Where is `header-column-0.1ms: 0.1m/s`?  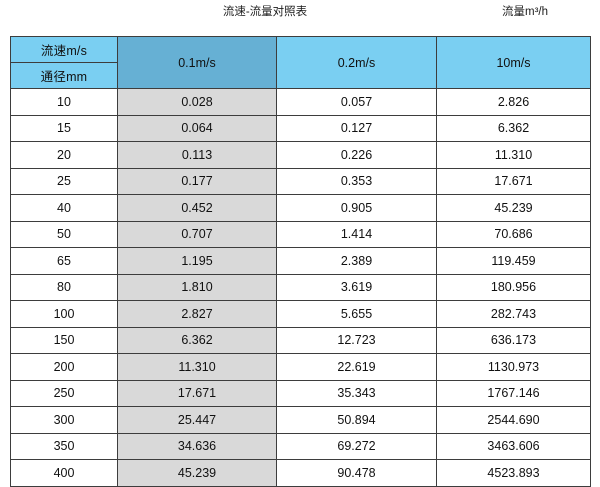
header-column-0.1ms: 0.1m/s is located at coordinates (197, 62).